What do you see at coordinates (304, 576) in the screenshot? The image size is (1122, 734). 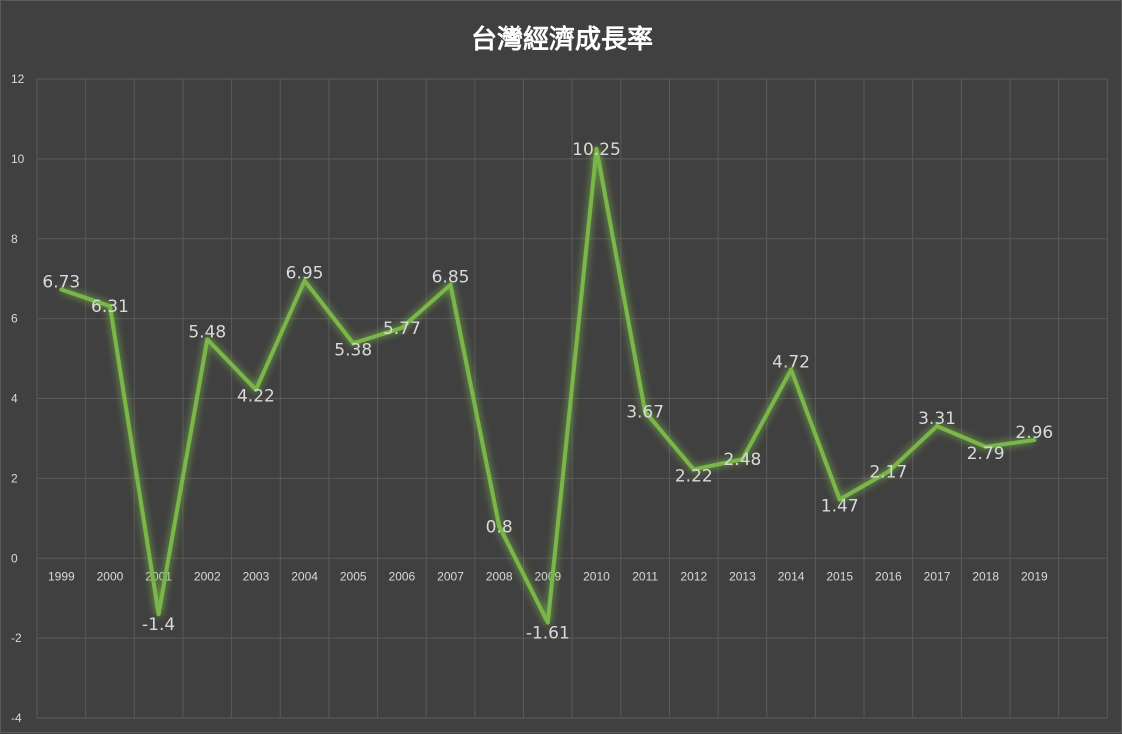 I see `x-tick-label: 2004` at bounding box center [304, 576].